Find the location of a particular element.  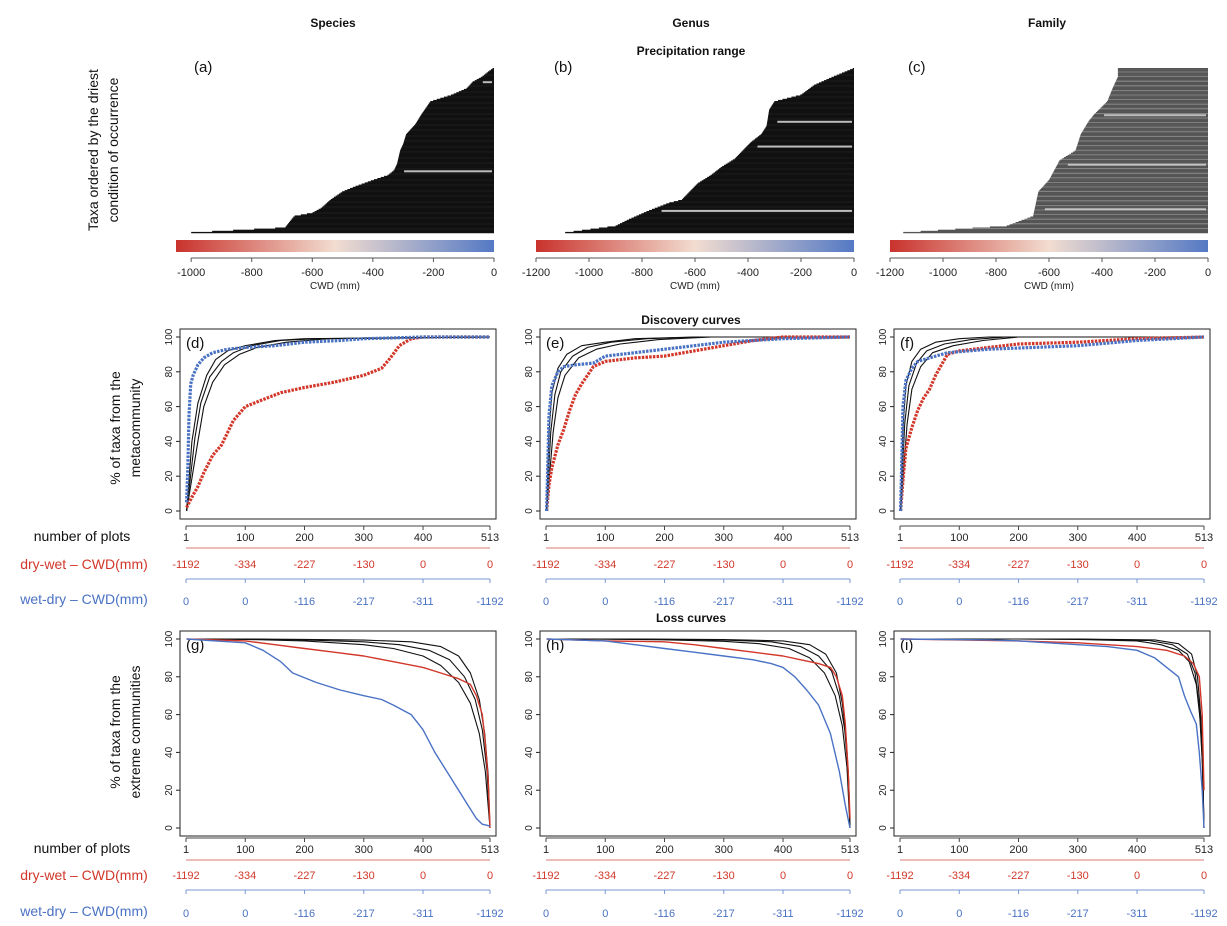

axis-label-plots-row2: number of plots is located at coordinates (82, 848).